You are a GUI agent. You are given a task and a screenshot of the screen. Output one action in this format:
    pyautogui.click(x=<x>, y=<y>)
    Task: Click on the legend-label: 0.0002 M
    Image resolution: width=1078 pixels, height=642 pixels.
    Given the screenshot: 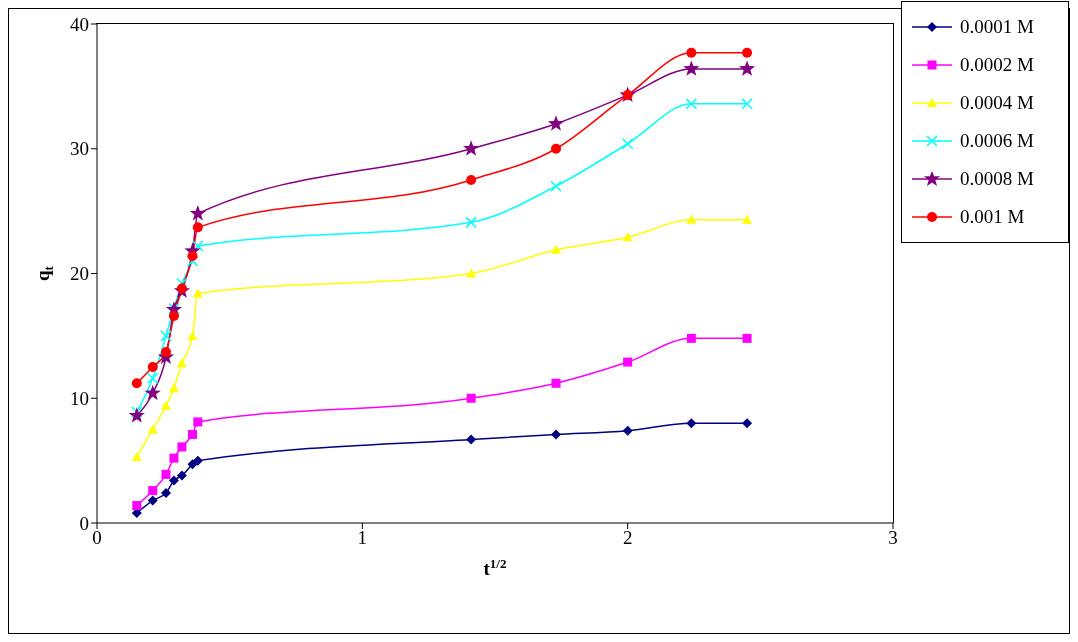 What is the action you would take?
    pyautogui.click(x=997, y=65)
    